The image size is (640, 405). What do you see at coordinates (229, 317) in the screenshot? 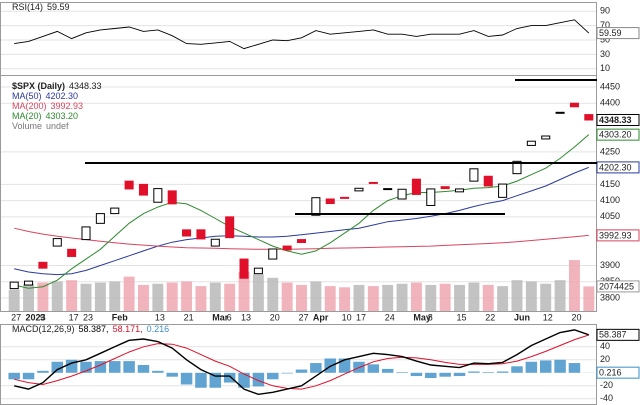
I see `x-tick-label: 6` at bounding box center [229, 317].